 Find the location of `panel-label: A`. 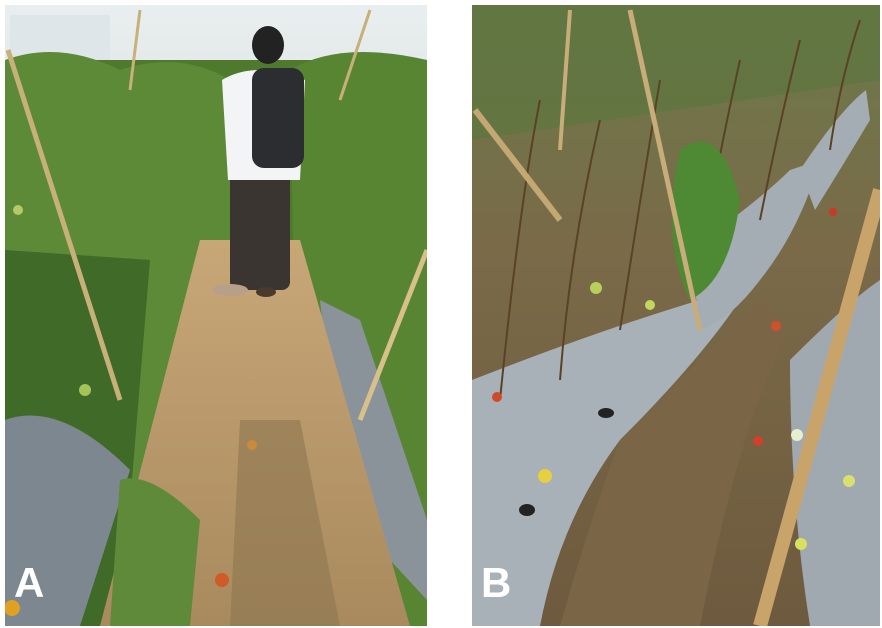

panel-label: A is located at coordinates (29, 582).